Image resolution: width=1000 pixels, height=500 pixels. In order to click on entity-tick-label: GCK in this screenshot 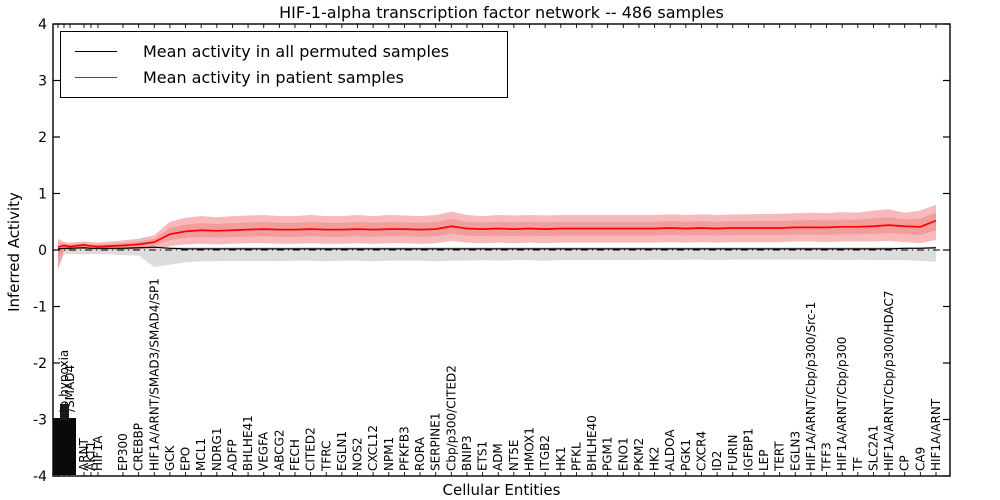, I will do `click(170, 457)`.